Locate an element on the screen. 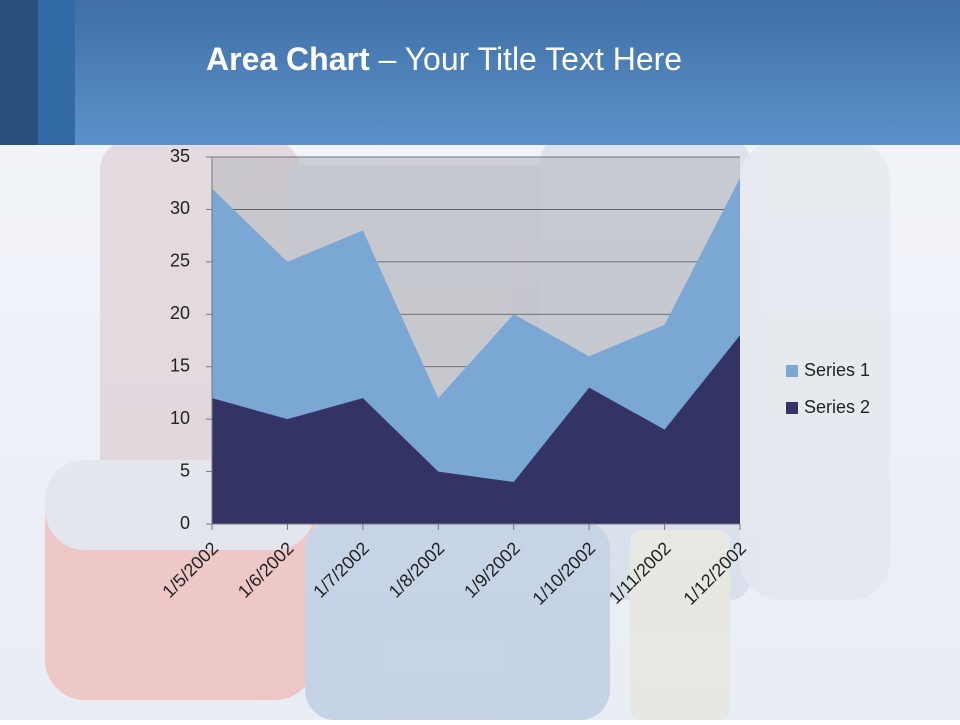 The image size is (960, 725). legend-label: Series 1 is located at coordinates (837, 370).